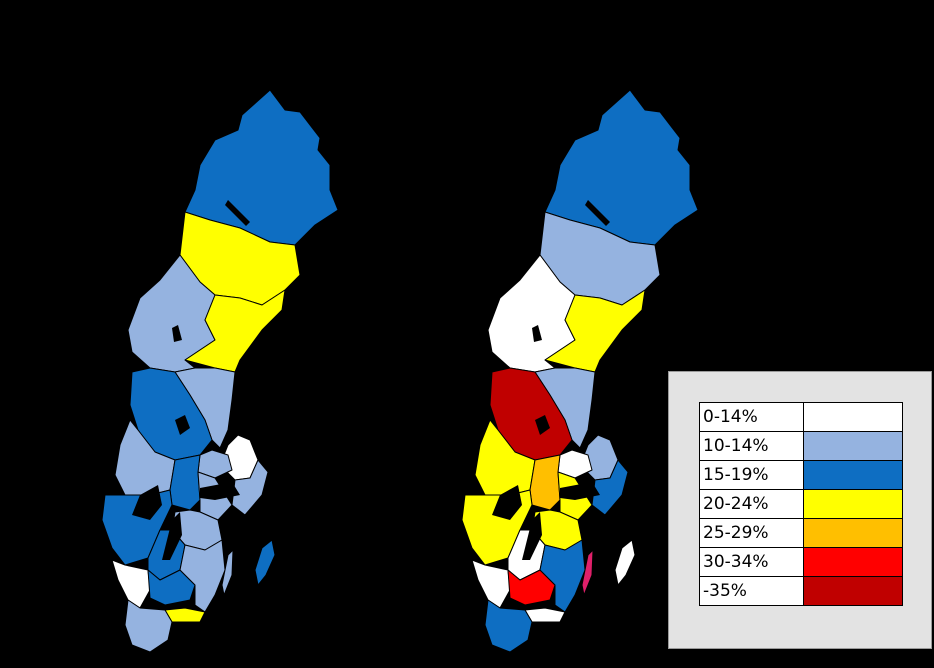 The image size is (934, 668). Describe the element at coordinates (751, 504) in the screenshot. I see `legend-label: 20-24%` at that location.